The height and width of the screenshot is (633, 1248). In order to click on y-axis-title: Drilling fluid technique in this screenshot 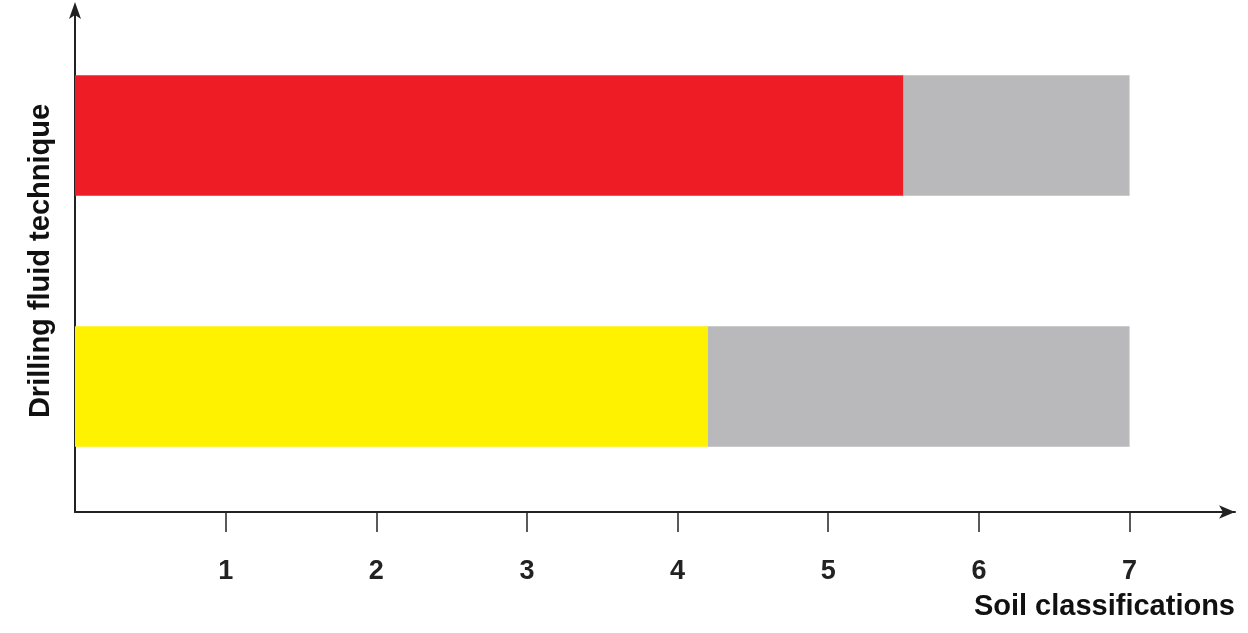, I will do `click(39, 261)`.